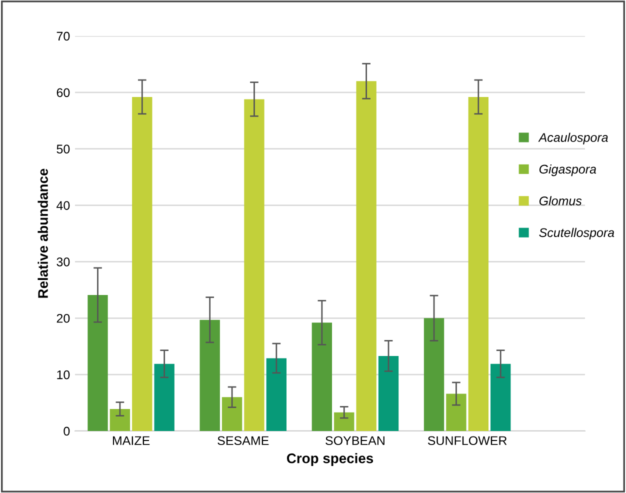  I want to click on y-tick-label: 50, so click(63, 149).